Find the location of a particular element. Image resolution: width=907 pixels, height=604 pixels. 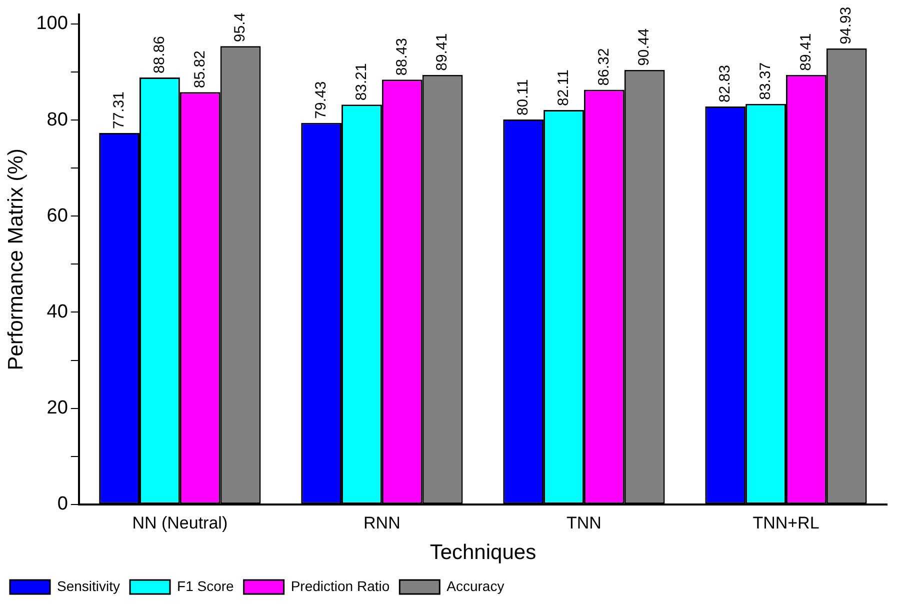

data-label: 90.44 is located at coordinates (644, 47).